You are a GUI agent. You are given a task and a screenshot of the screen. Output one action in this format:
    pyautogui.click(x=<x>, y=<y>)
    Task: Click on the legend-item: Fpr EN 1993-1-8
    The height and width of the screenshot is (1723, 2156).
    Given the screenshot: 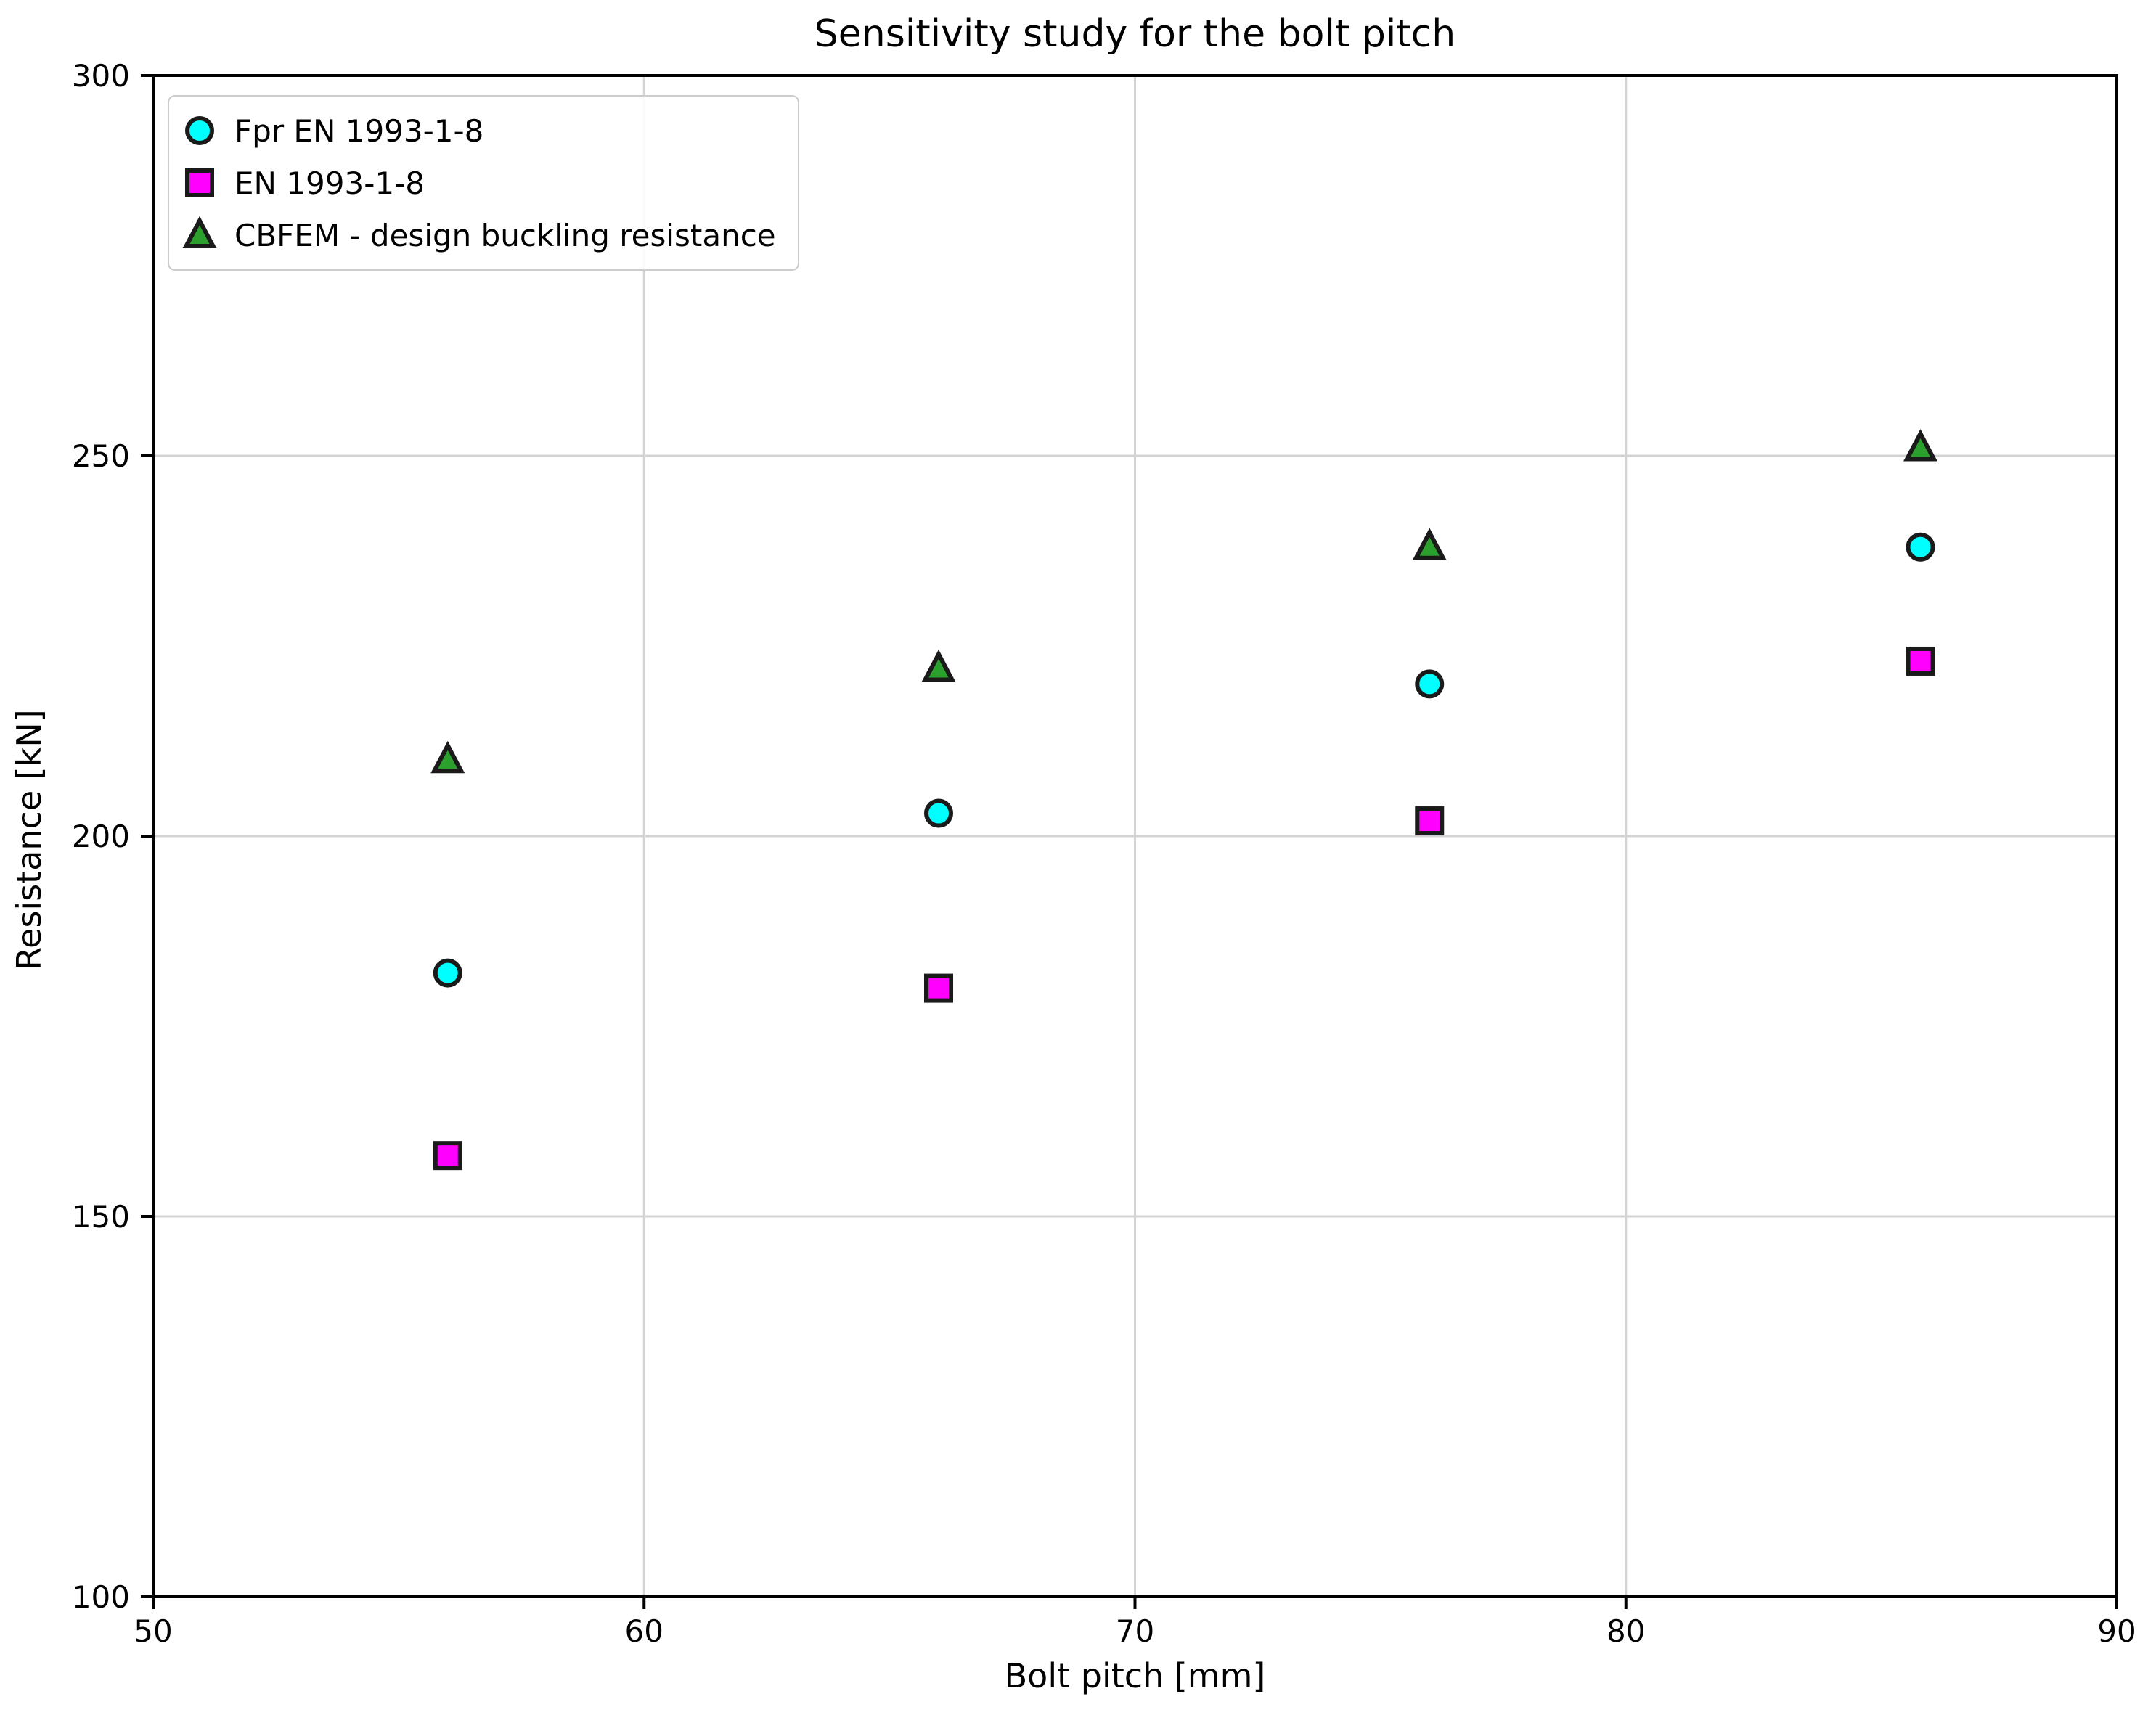 What is the action you would take?
    pyautogui.click(x=479, y=131)
    